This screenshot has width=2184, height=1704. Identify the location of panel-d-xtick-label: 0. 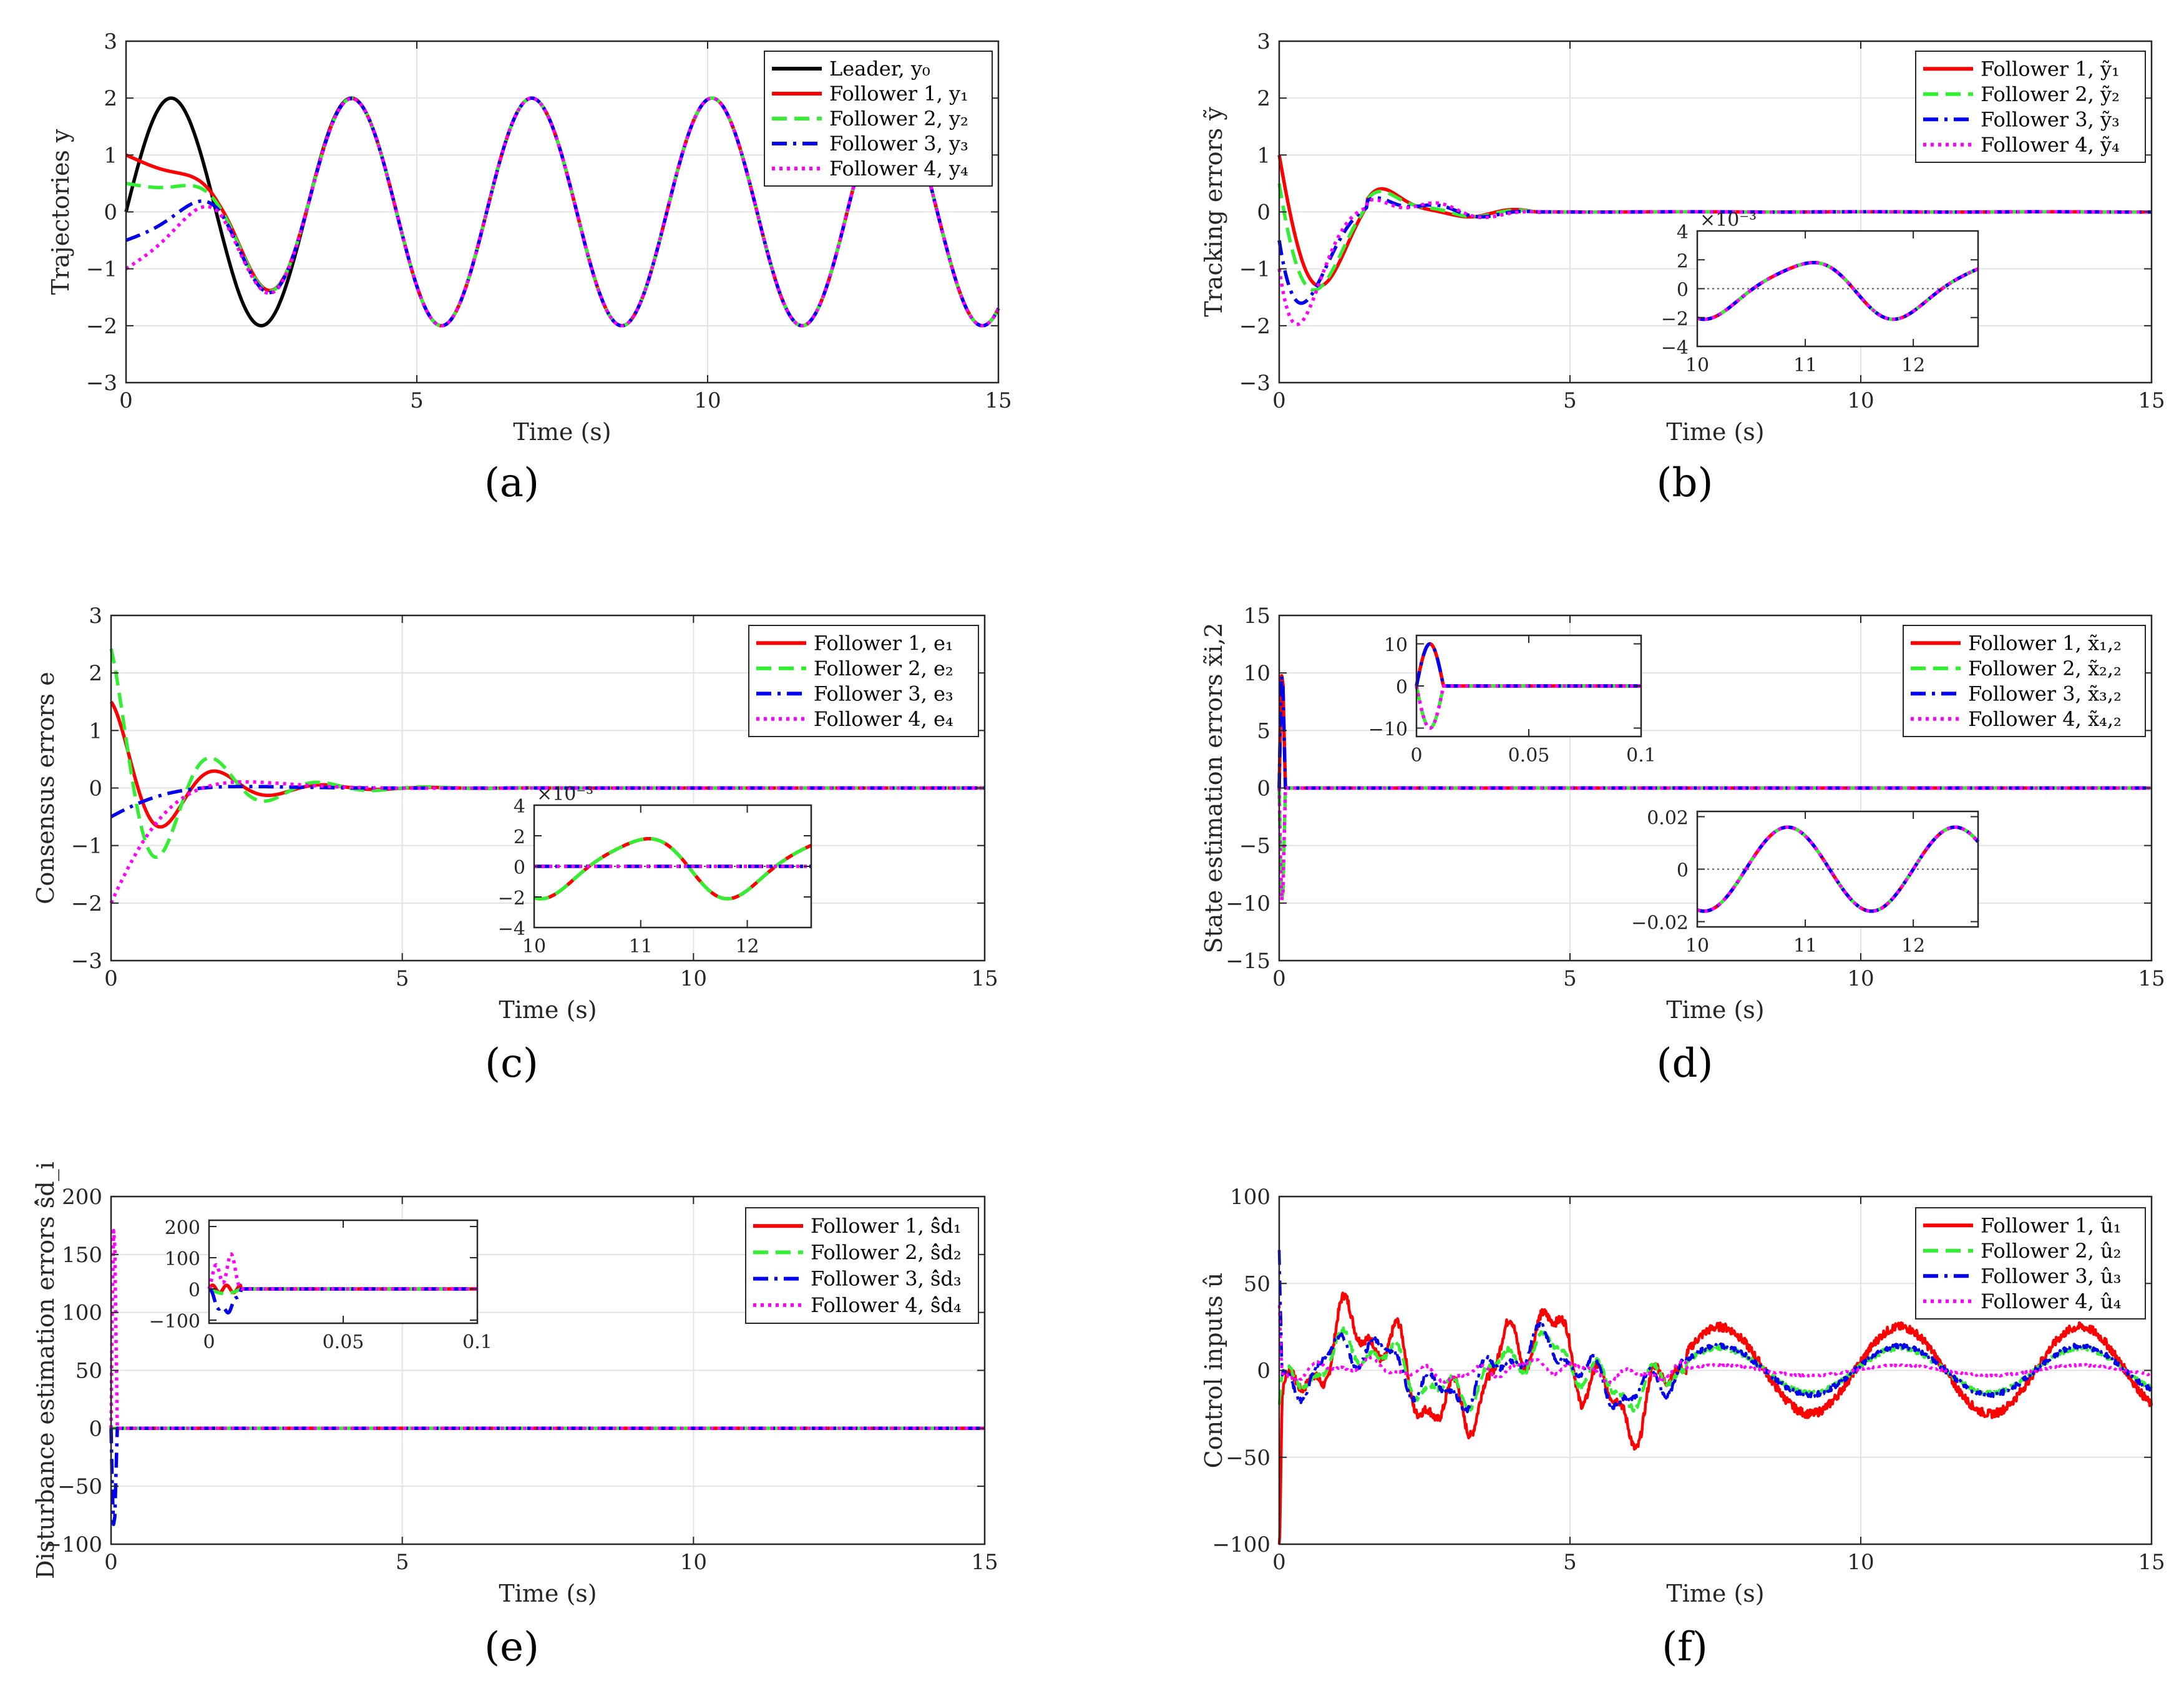
(1279, 978).